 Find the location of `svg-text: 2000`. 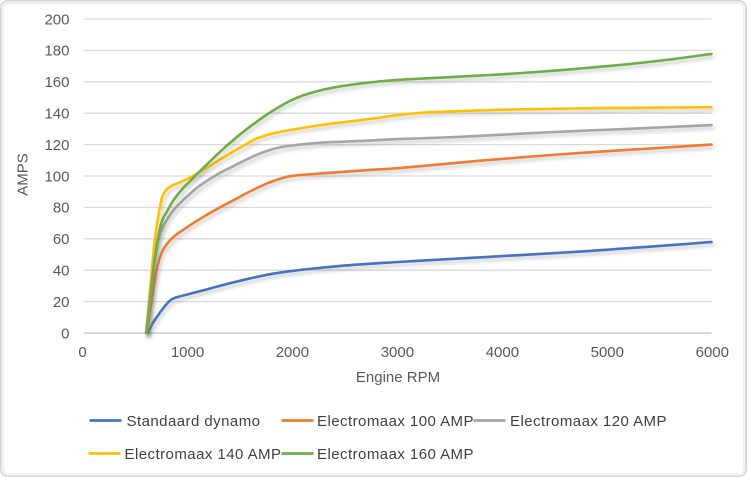

svg-text: 2000 is located at coordinates (292, 352).